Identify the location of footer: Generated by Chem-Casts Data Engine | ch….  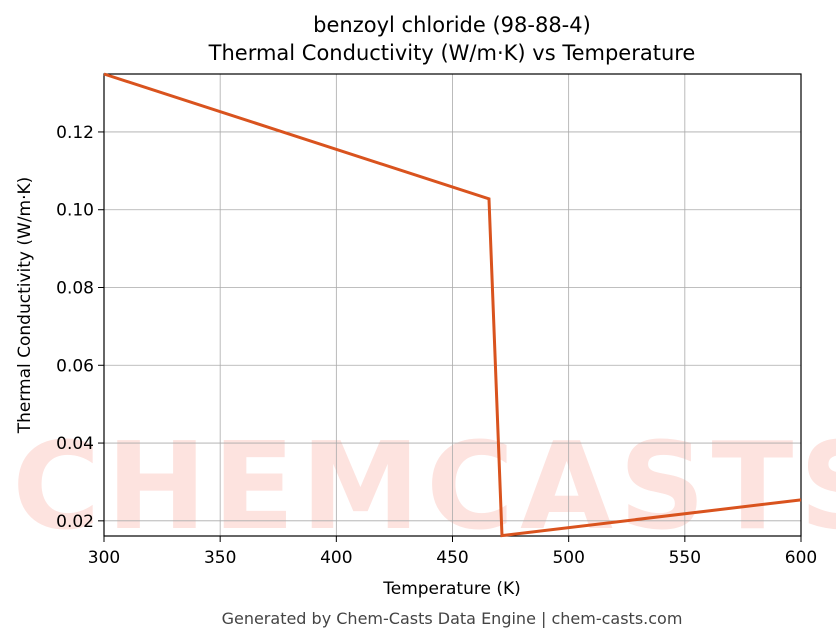
(452, 618).